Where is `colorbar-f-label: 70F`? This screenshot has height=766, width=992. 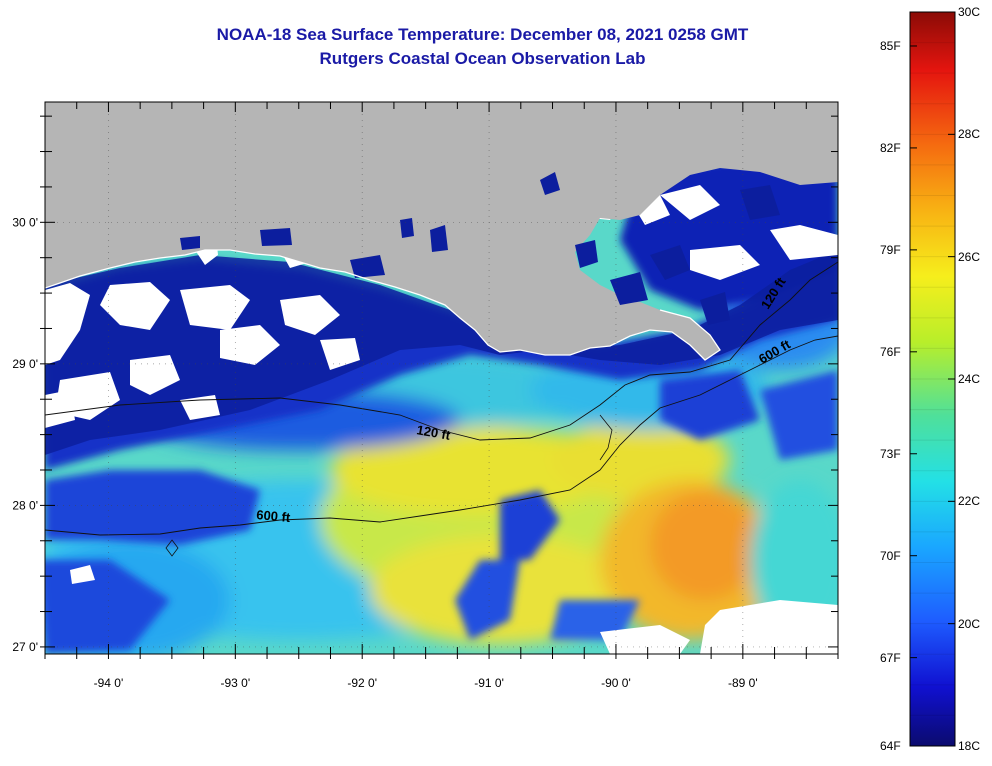
colorbar-f-label: 70F is located at coordinates (890, 555).